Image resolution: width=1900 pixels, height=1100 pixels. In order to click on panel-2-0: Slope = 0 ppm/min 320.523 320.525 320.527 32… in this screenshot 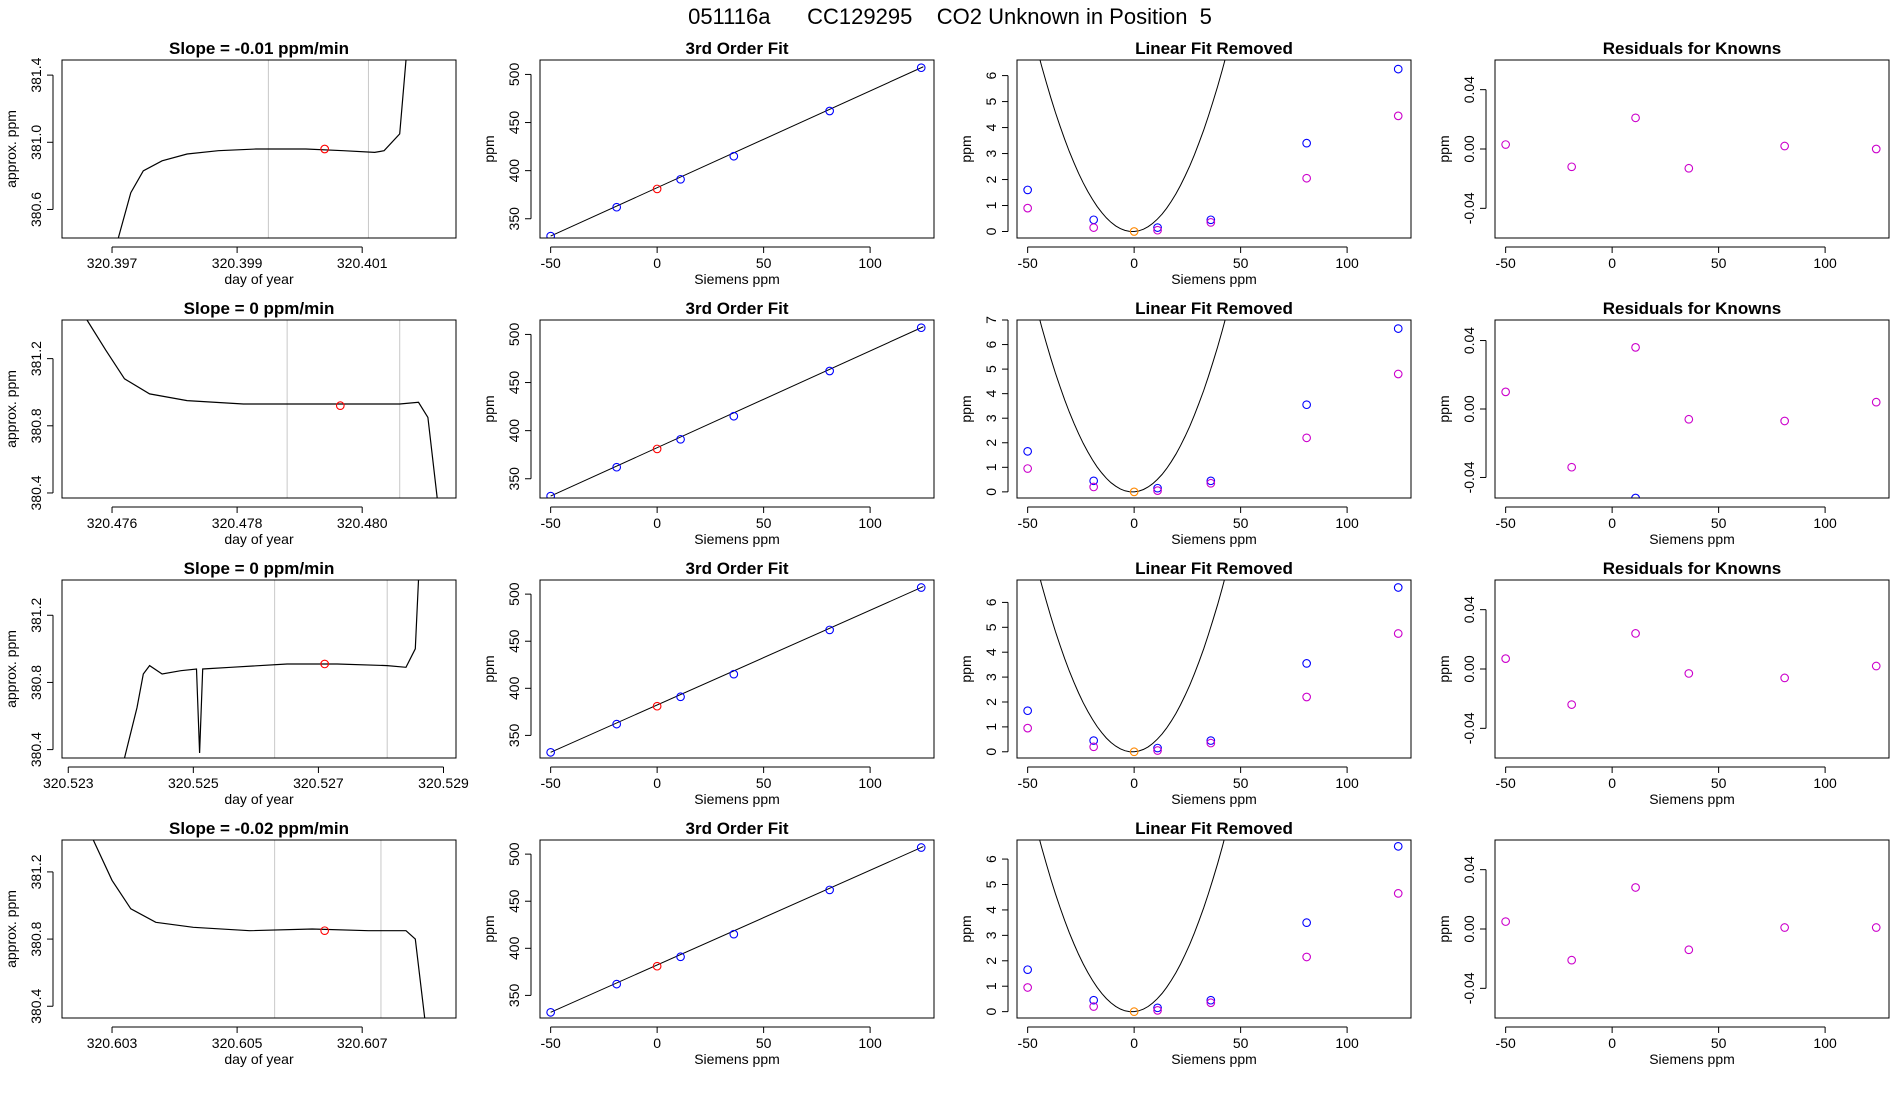, I will do `click(236, 683)`.